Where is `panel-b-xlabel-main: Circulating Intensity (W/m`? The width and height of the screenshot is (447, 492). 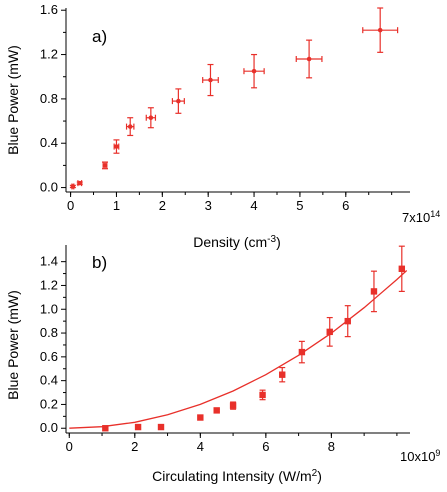
panel-b-xlabel-main: Circulating Intensity (W/m is located at coordinates (231, 476).